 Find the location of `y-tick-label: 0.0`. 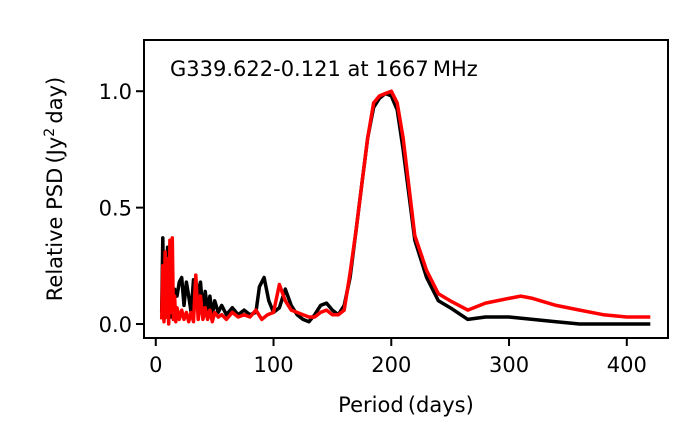

y-tick-label: 0.0 is located at coordinates (115, 325).